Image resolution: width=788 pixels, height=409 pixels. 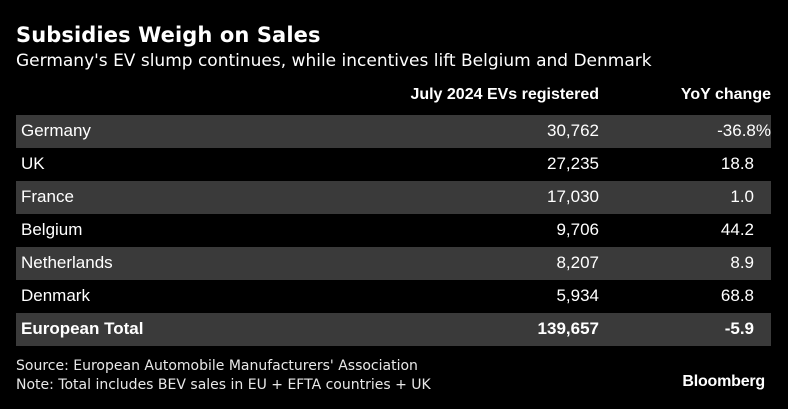 I want to click on country-name: Denmark, so click(x=55, y=295).